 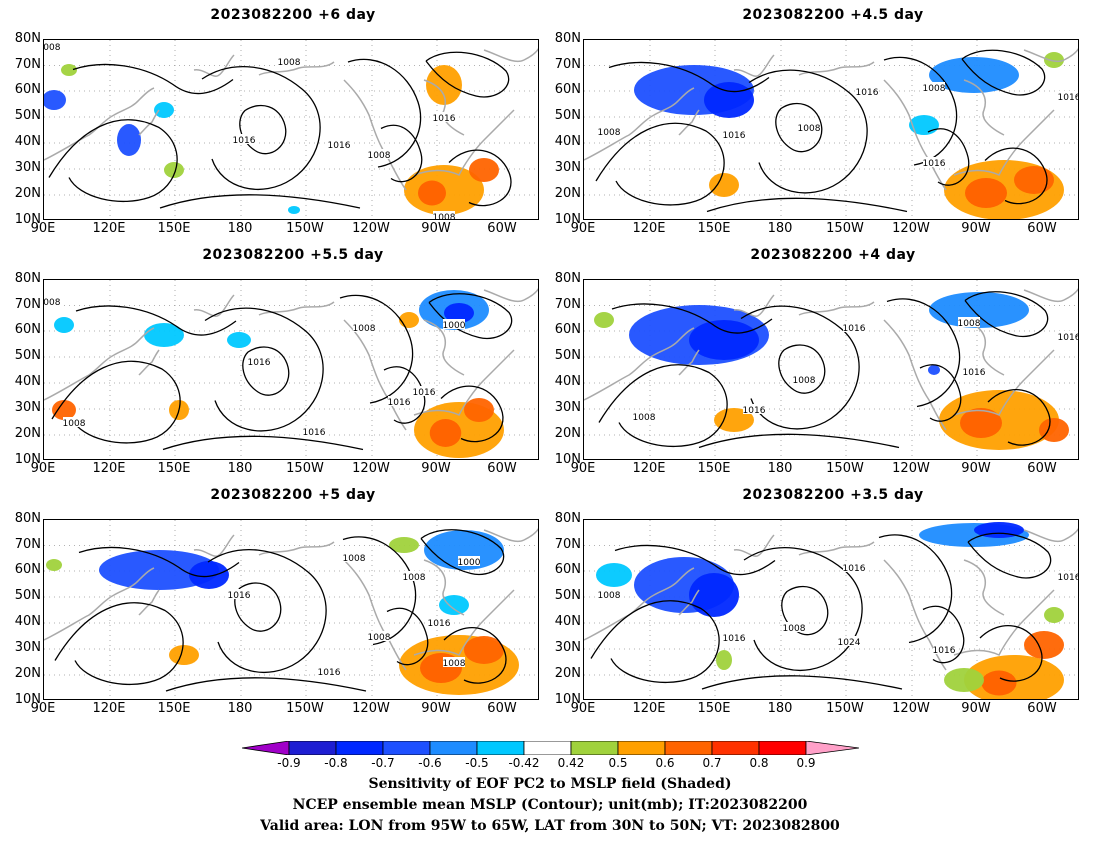 What do you see at coordinates (567, 569) in the screenshot?
I see `lat-tick-label: 60N` at bounding box center [567, 569].